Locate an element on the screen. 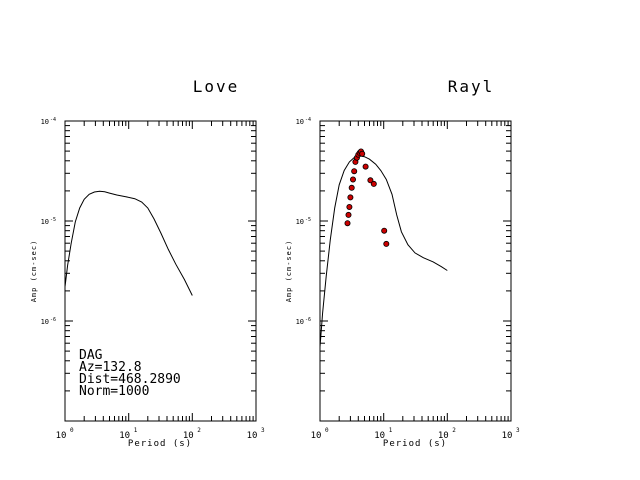  rayl-x-tick-exp-1: 1 is located at coordinates (391, 430).